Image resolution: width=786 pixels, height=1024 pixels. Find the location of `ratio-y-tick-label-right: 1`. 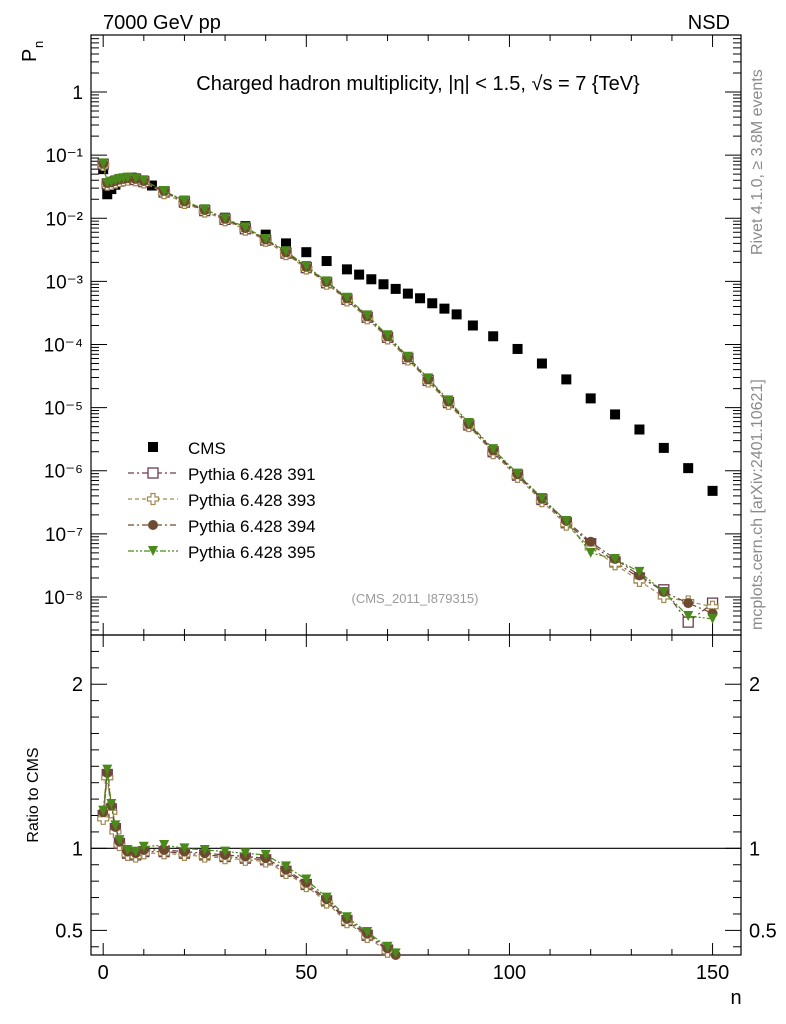

ratio-y-tick-label-right: 1 is located at coordinates (754, 849).